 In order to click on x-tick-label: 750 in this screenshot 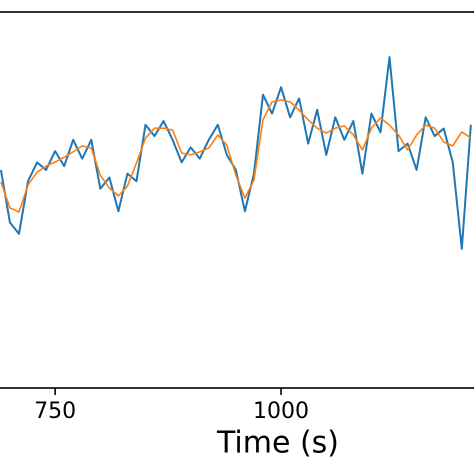, I will do `click(55, 411)`.